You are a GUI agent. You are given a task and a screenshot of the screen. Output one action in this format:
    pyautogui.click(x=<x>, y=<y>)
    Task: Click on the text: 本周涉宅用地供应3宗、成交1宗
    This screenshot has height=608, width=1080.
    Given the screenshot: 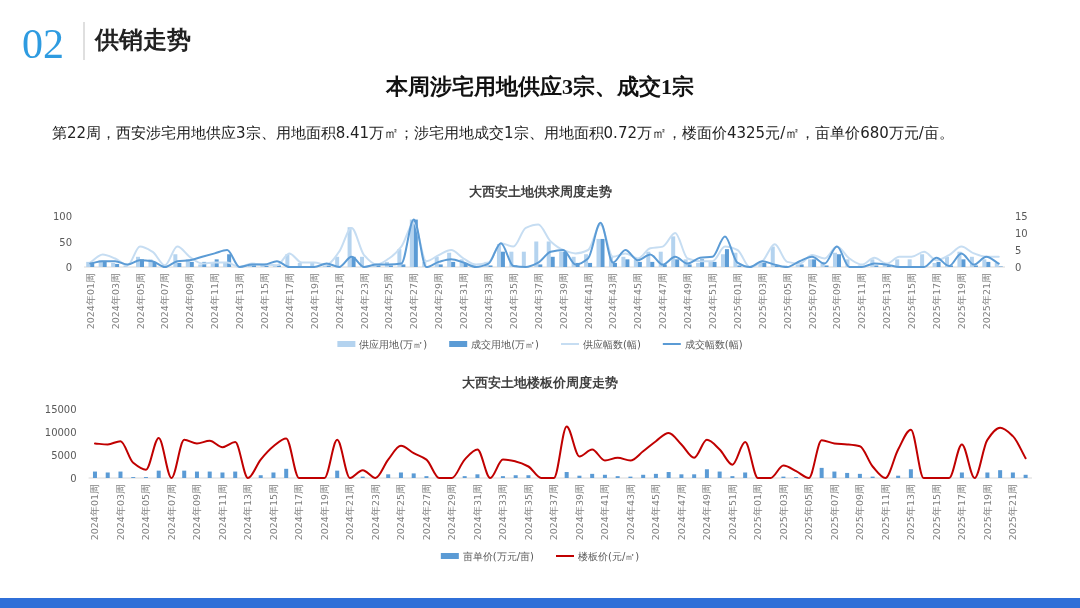 What is the action you would take?
    pyautogui.click(x=539, y=86)
    